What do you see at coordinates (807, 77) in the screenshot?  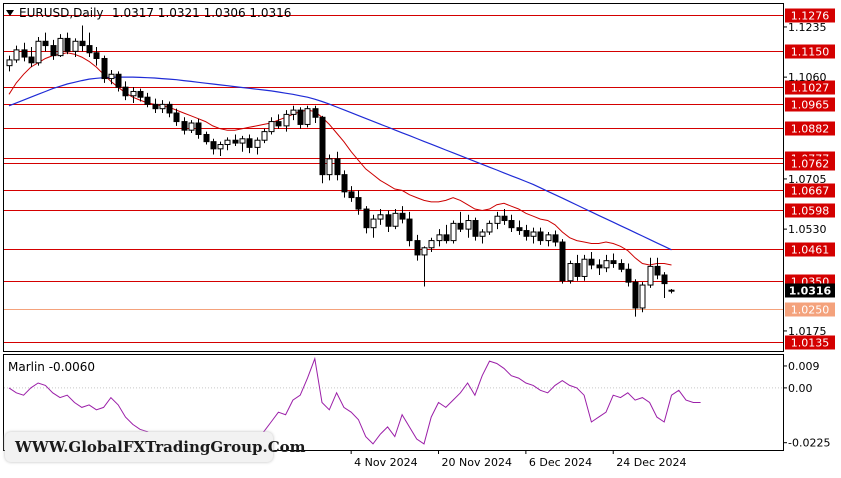 I see `price-tick-label-1: 1.1060` at bounding box center [807, 77].